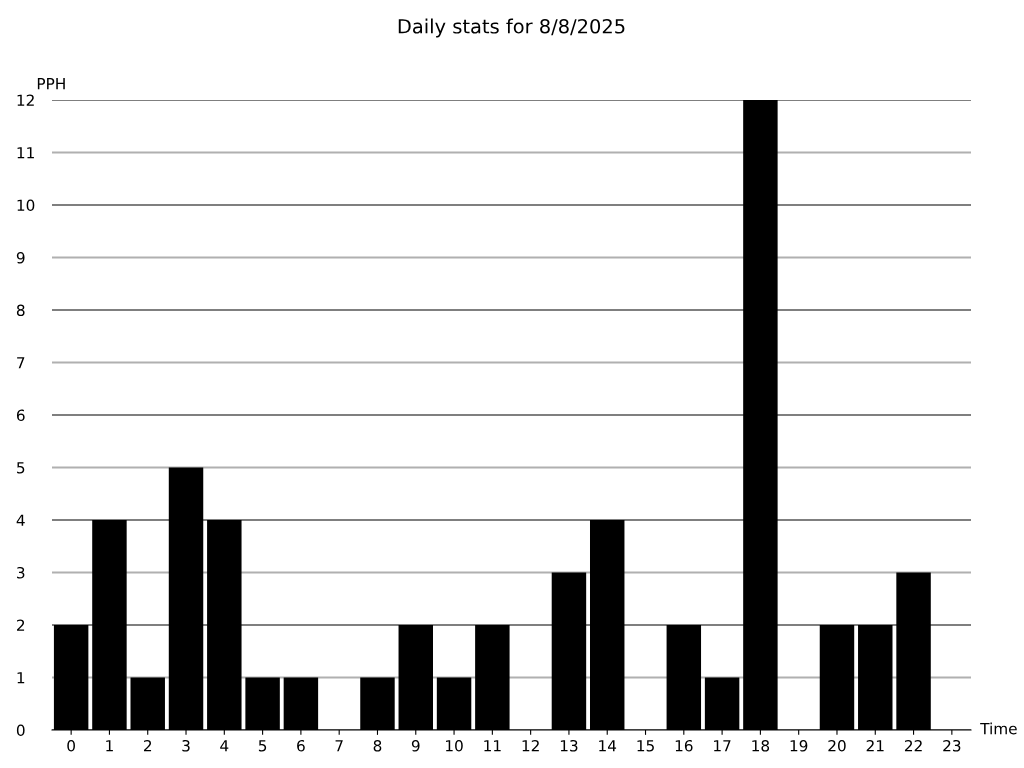 This screenshot has width=1024, height=768. What do you see at coordinates (761, 745) in the screenshot?
I see `x-tick-label: 18` at bounding box center [761, 745].